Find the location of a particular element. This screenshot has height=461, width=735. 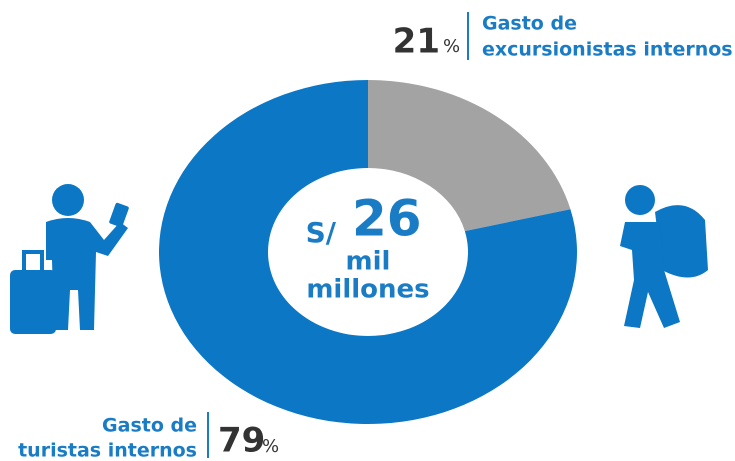

traveller-icon is located at coordinates (69, 259).